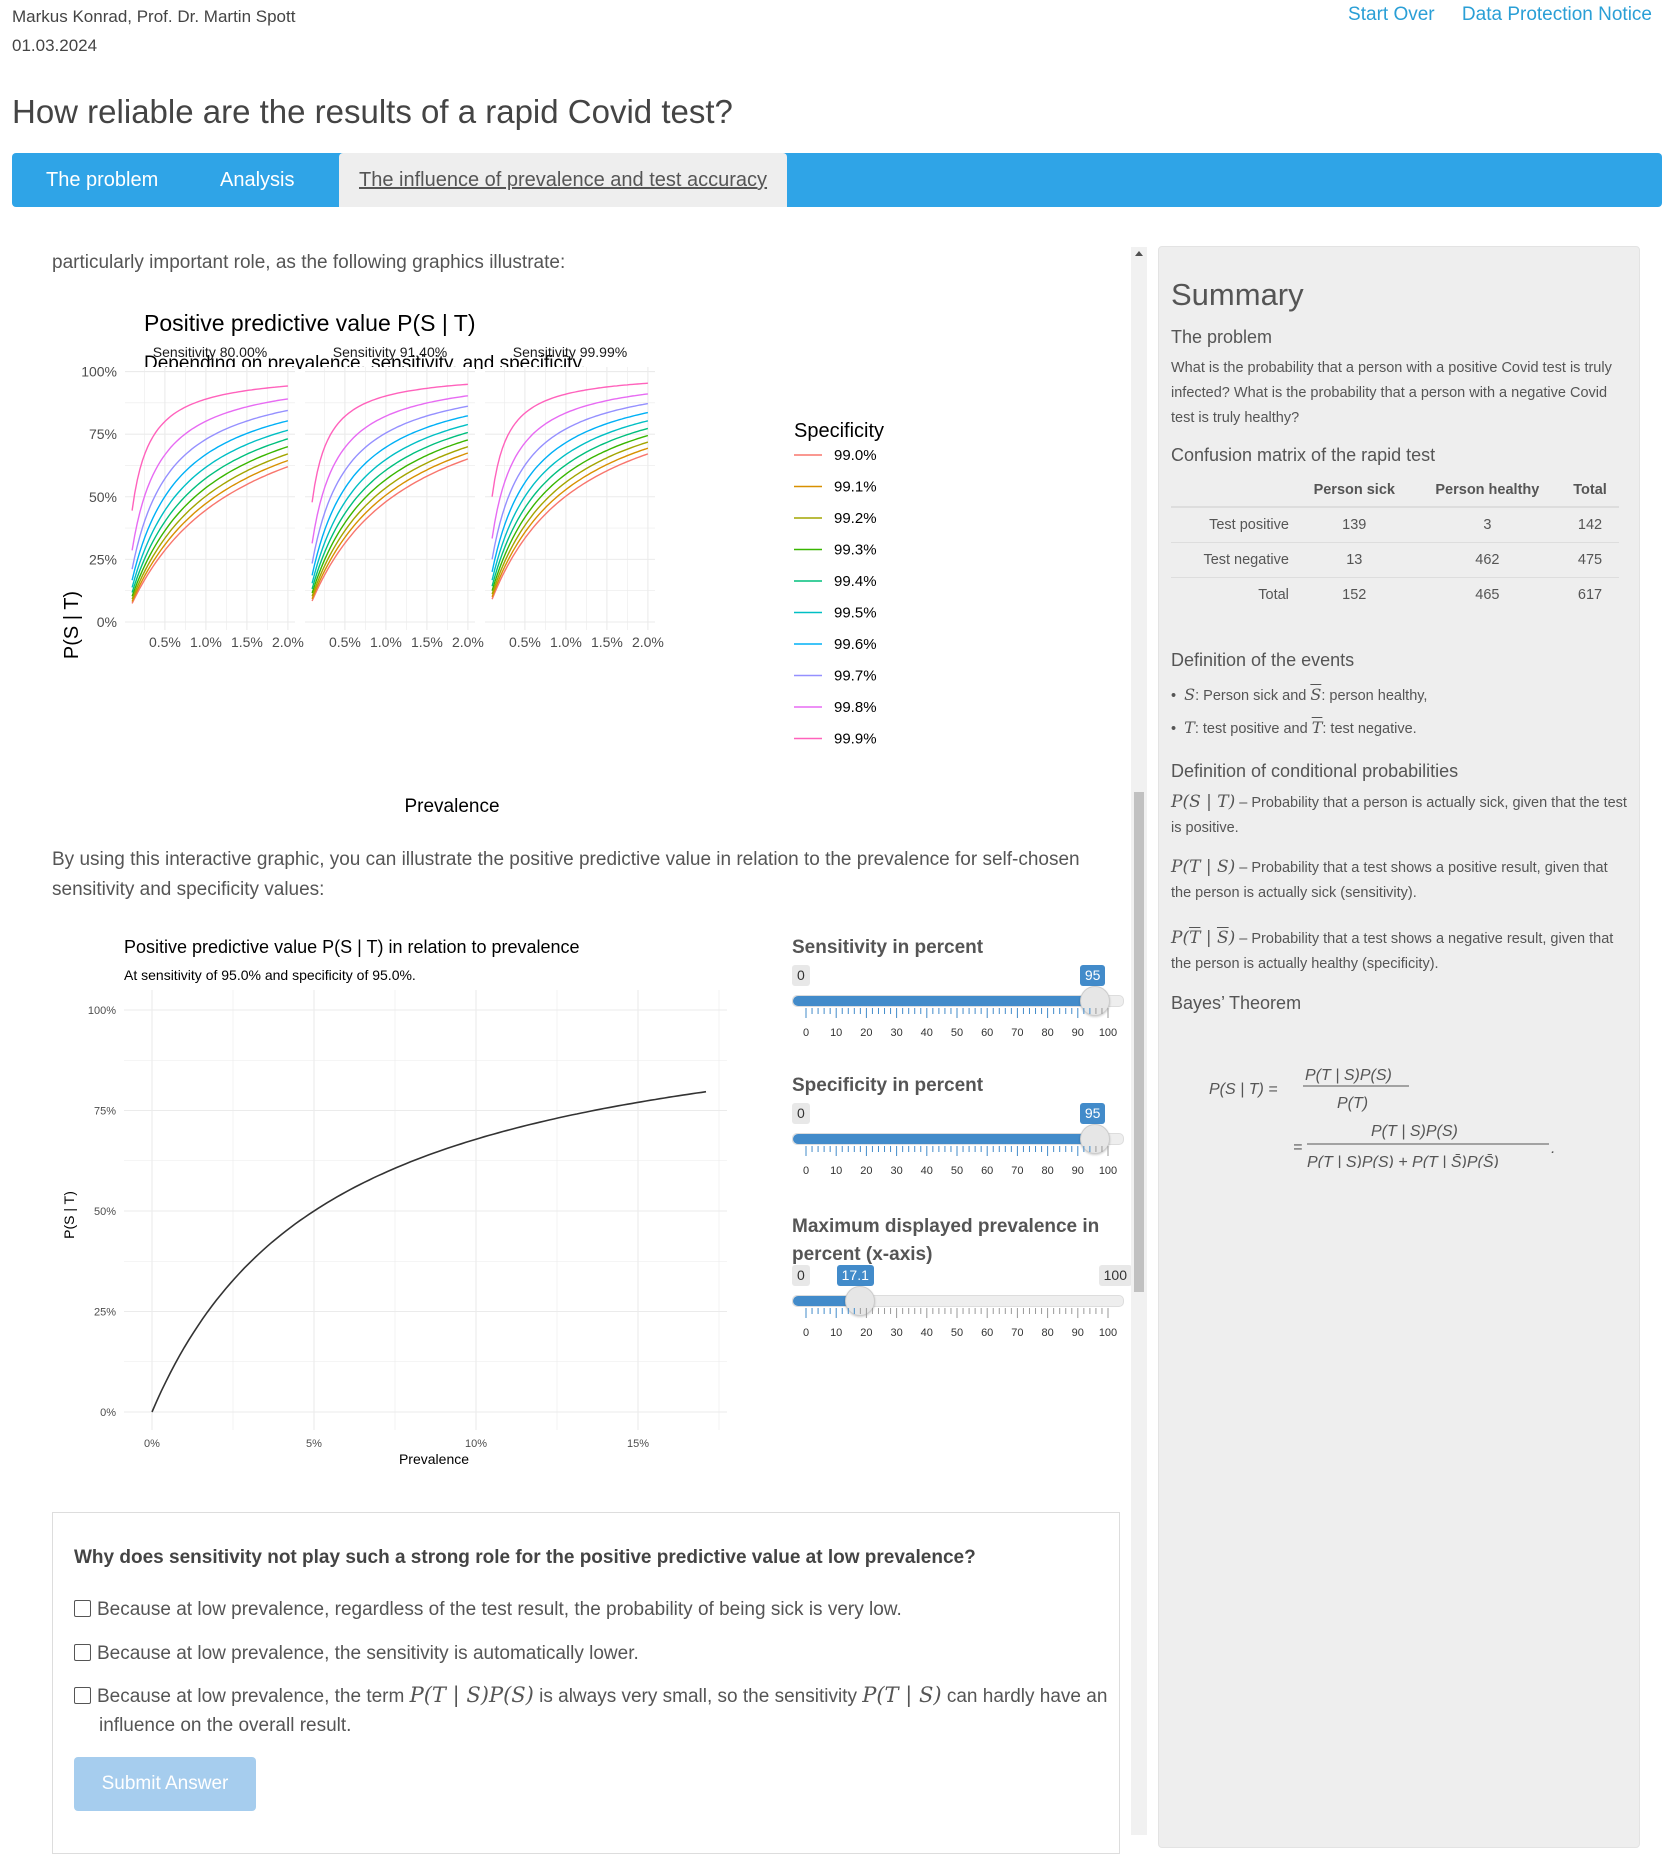  I want to click on confusion-heading: Confusion matrix of the rapid test, so click(1303, 455).